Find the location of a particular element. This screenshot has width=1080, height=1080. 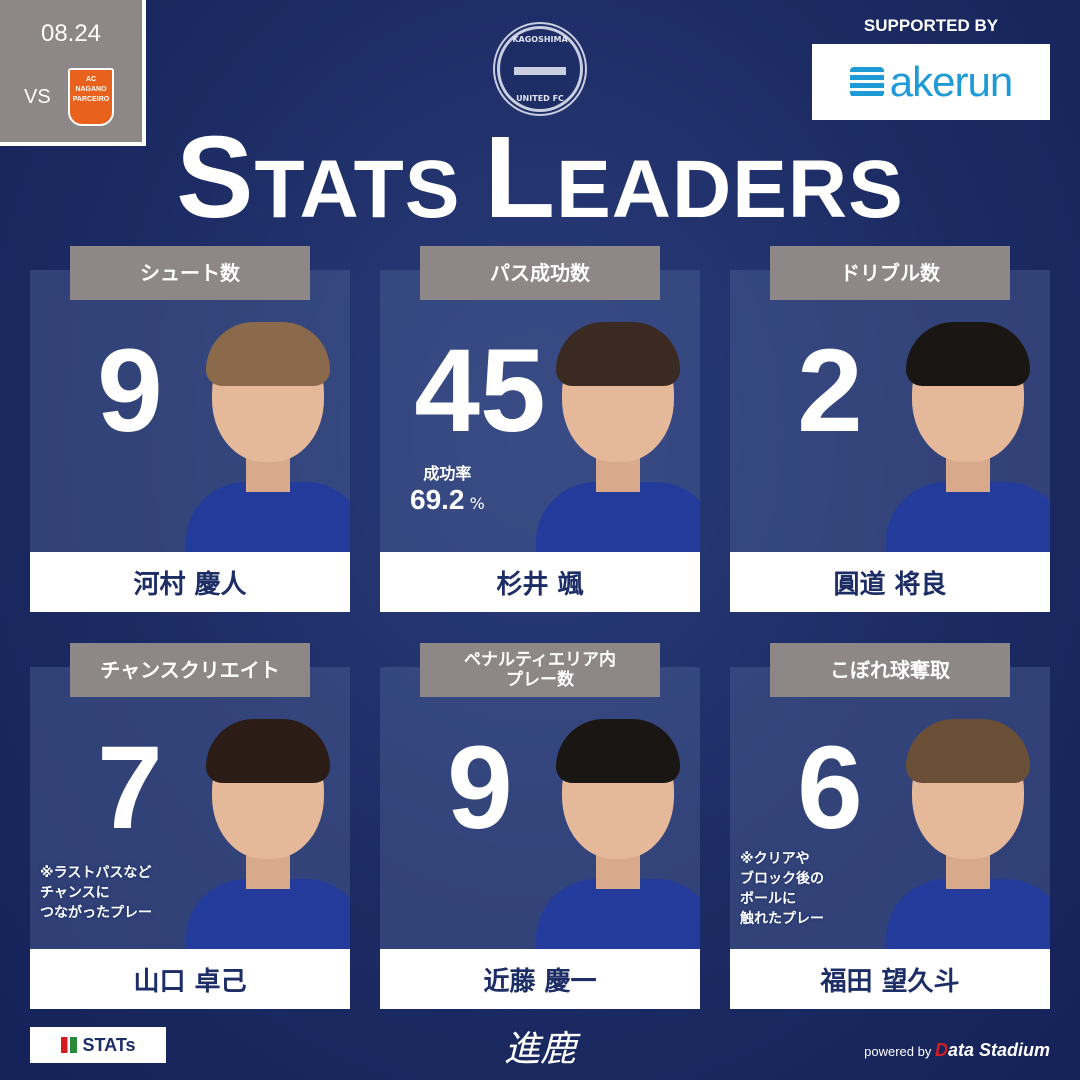

player-name: 山口 卓己 is located at coordinates (190, 979).